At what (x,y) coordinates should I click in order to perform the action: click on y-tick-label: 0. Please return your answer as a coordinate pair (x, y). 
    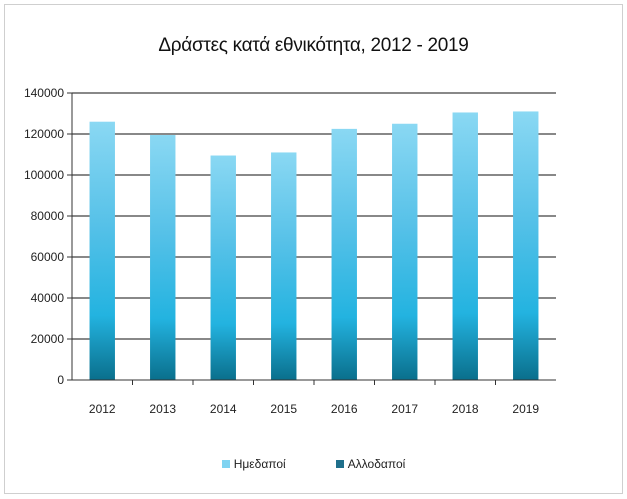
    Looking at the image, I should click on (60, 380).